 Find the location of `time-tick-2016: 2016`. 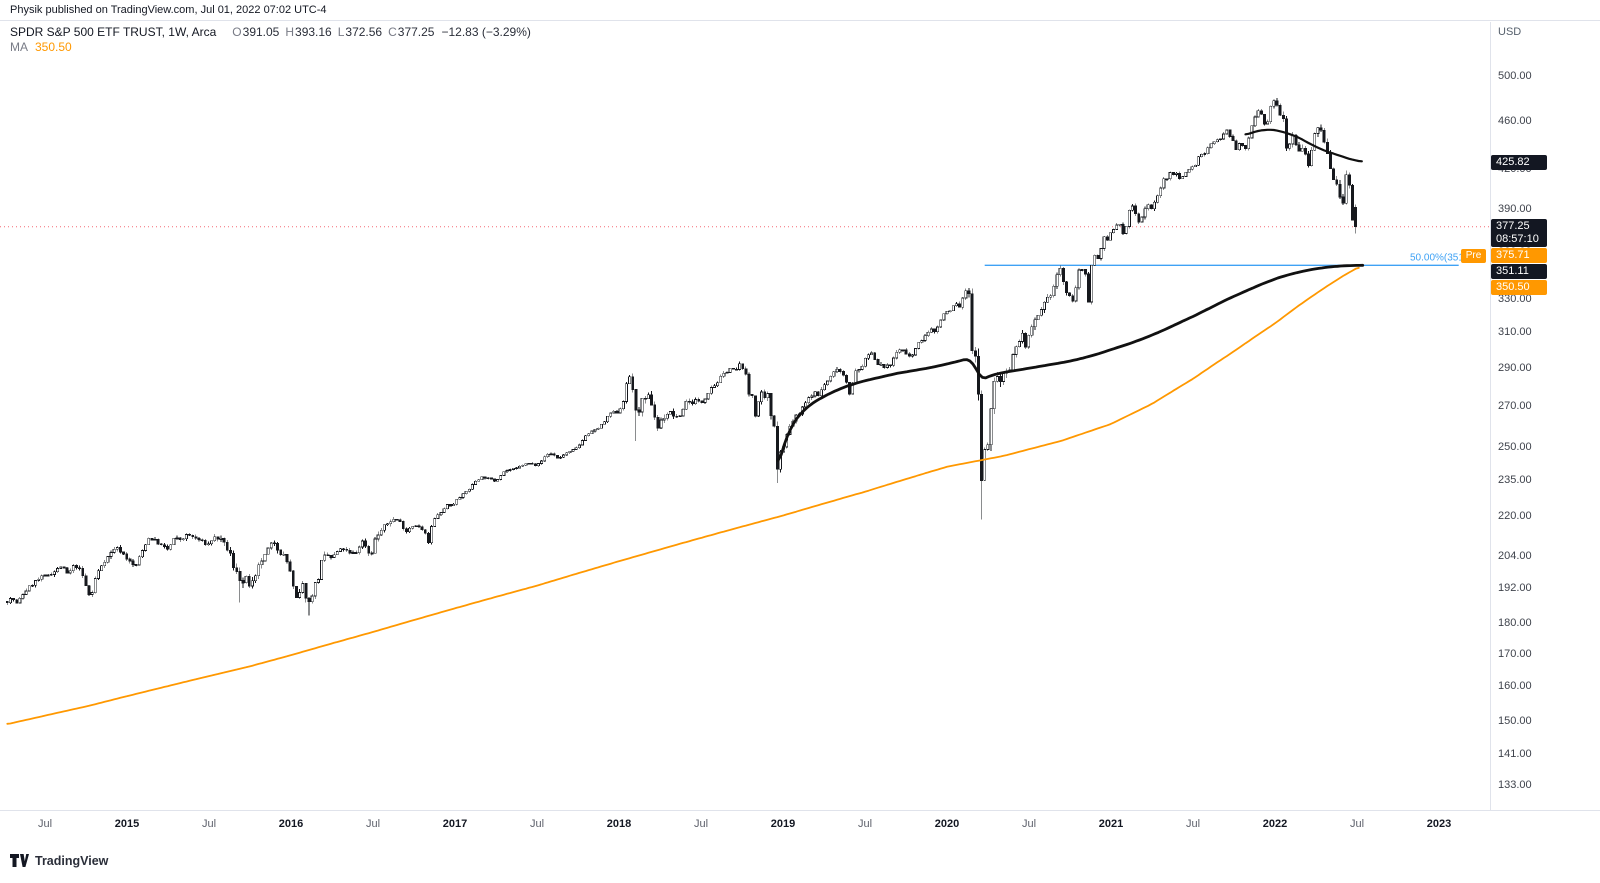

time-tick-2016: 2016 is located at coordinates (291, 824).